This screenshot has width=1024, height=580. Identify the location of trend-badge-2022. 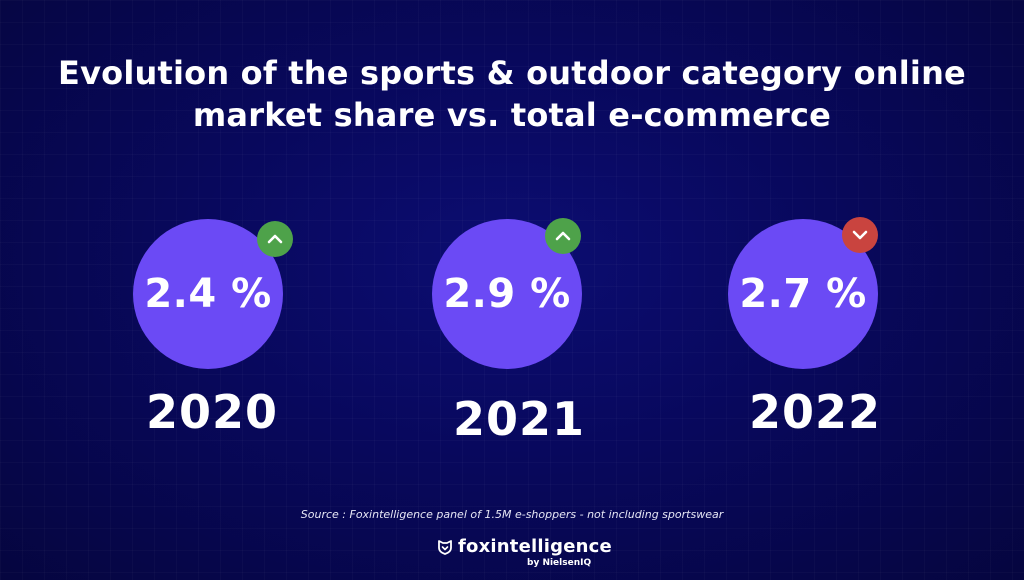
(860, 235).